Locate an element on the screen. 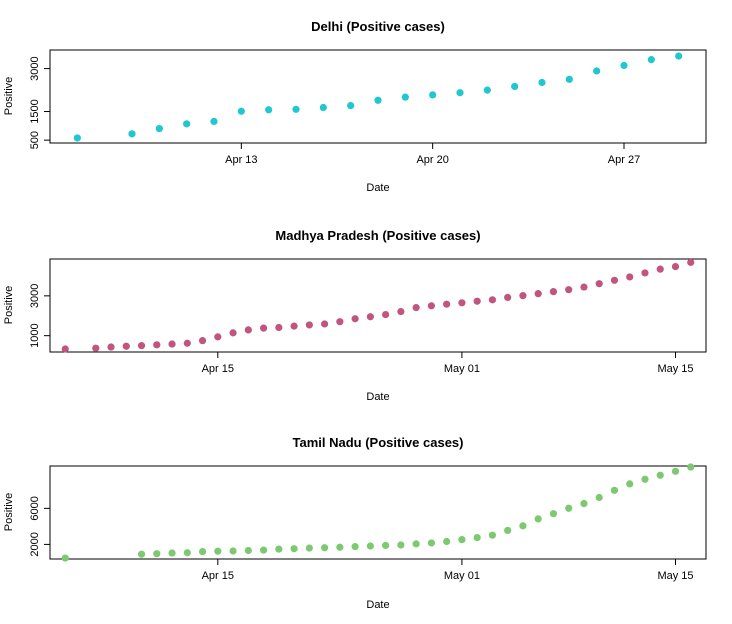 The image size is (732, 624). y-axis: 500 1500 3000 is located at coordinates (39, 102).